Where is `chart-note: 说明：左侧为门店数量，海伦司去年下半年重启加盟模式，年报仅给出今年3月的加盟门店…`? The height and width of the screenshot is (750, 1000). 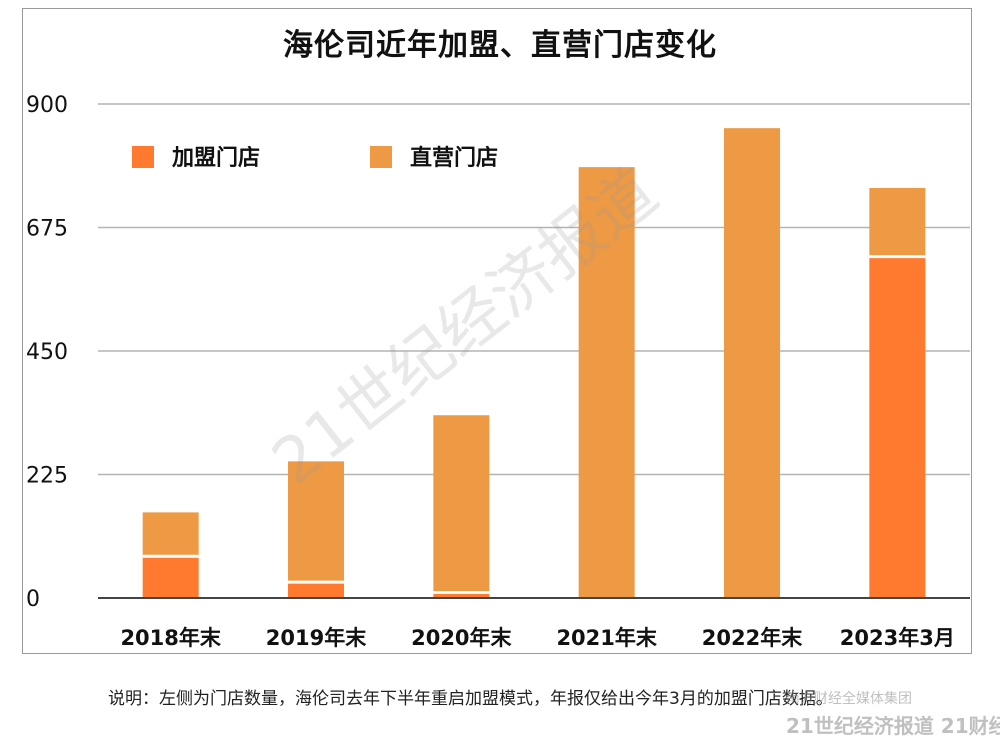
chart-note: 说明：左侧为门店数量，海伦司去年下半年重启加盟模式，年报仅给出今年3月的加盟门店… is located at coordinates (470, 699).